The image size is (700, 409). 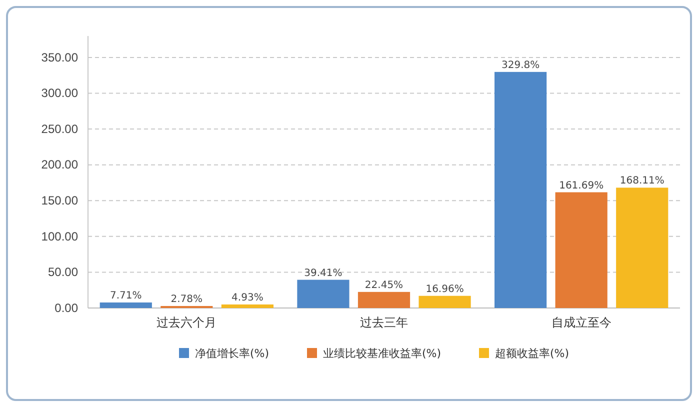 I want to click on legend-label: 业绩比较基准收益率(%), so click(x=382, y=353).